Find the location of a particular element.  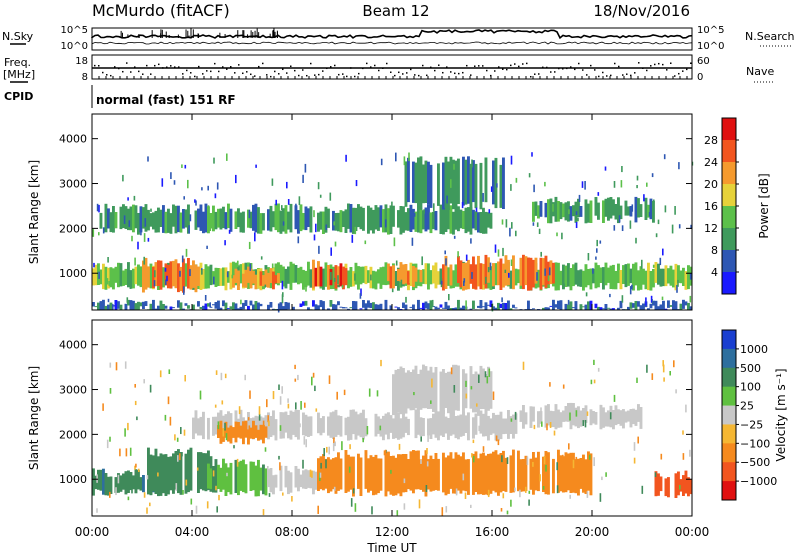

power-colorbar-tick-label: 16 is located at coordinates (711, 206).